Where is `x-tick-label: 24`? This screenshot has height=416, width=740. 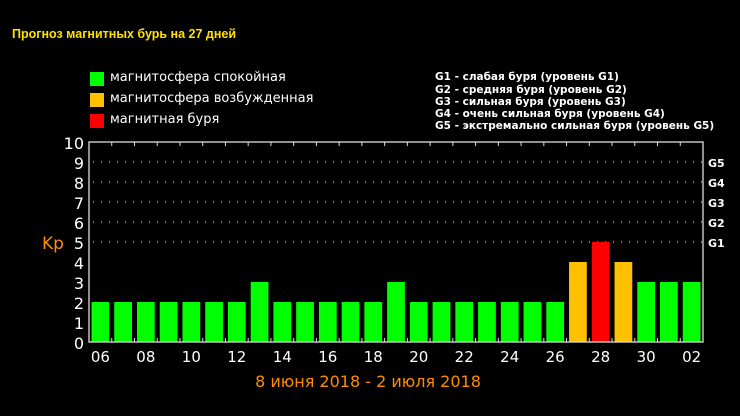 x-tick-label: 24 is located at coordinates (509, 357).